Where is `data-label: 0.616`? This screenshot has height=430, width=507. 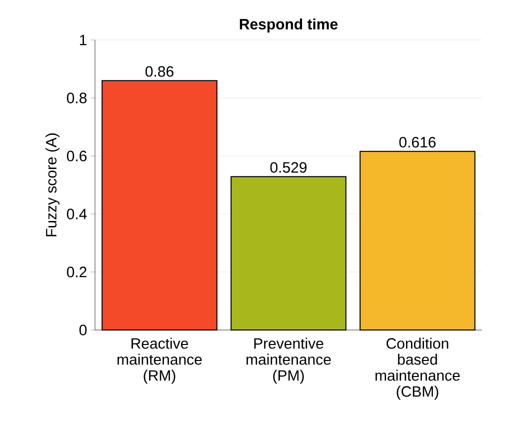 data-label: 0.616 is located at coordinates (417, 142).